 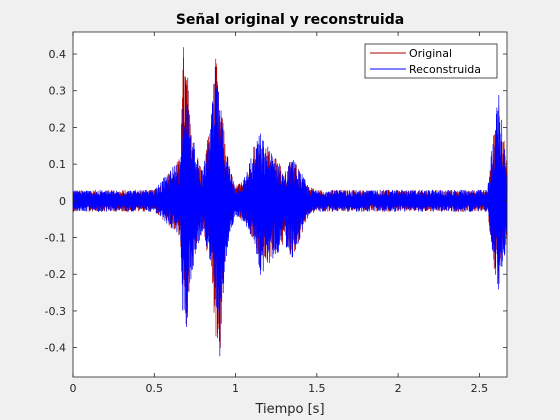 What do you see at coordinates (430, 53) in the screenshot?
I see `legend-label-original: Original` at bounding box center [430, 53].